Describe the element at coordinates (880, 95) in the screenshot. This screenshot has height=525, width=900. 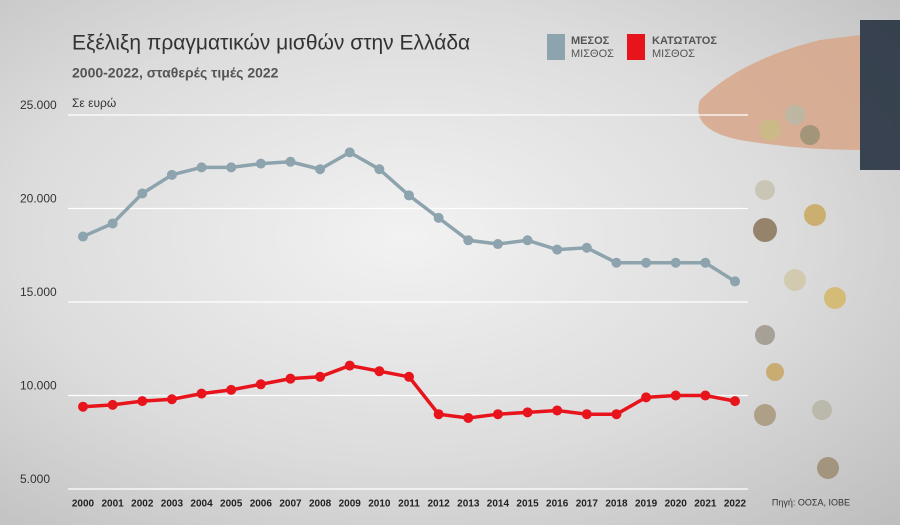
I see `sleeve` at that location.